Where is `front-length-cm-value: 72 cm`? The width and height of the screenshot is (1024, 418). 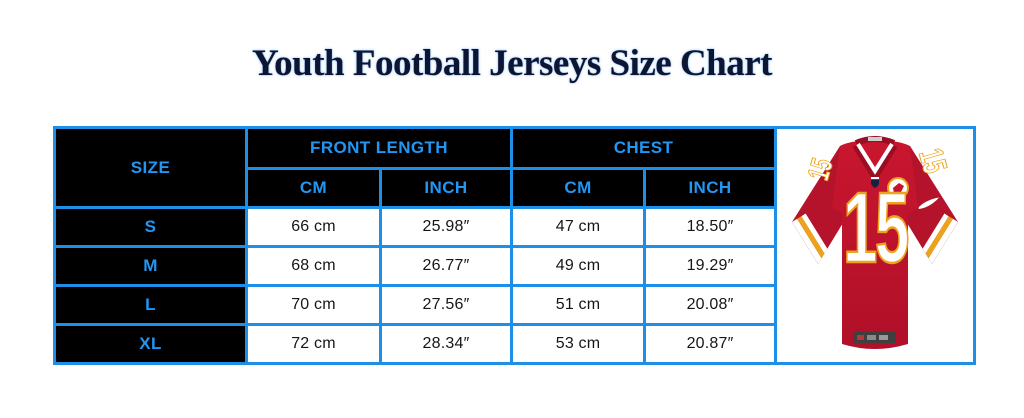 front-length-cm-value: 72 cm is located at coordinates (313, 344).